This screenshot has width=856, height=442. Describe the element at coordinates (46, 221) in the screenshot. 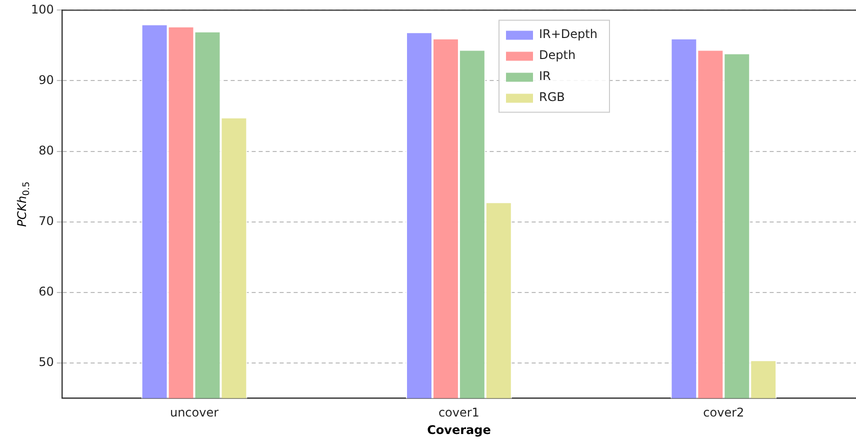

I see `y-tick-label: 70` at that location.